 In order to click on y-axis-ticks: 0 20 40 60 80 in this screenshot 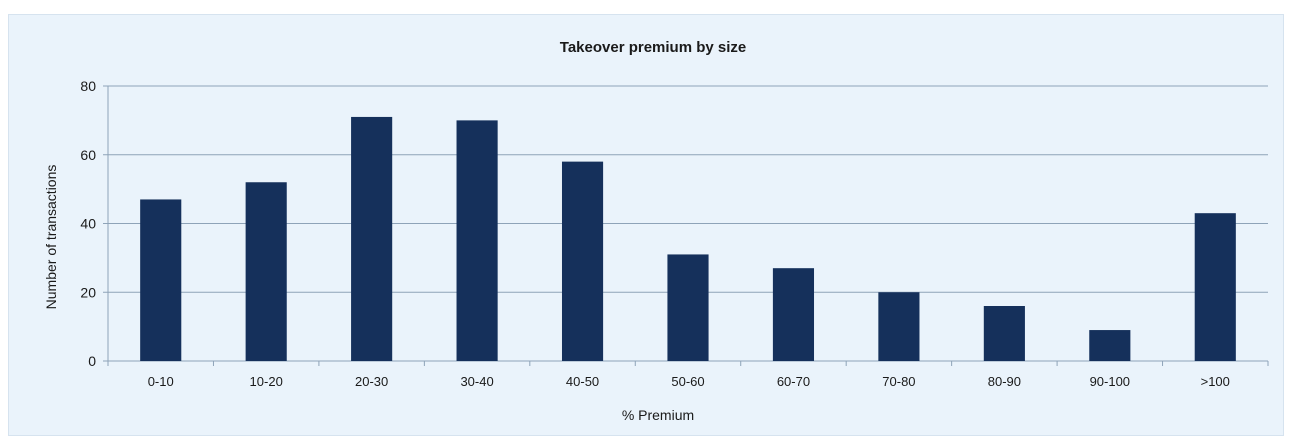, I will do `click(94, 223)`.